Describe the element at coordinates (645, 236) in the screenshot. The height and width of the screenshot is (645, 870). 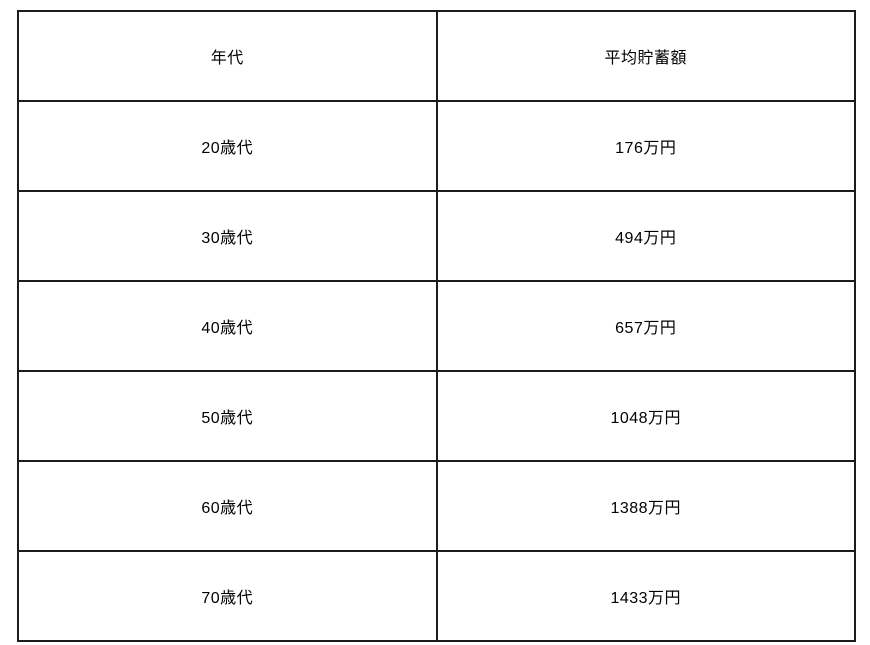
I see `cell-savings: 494万円` at that location.